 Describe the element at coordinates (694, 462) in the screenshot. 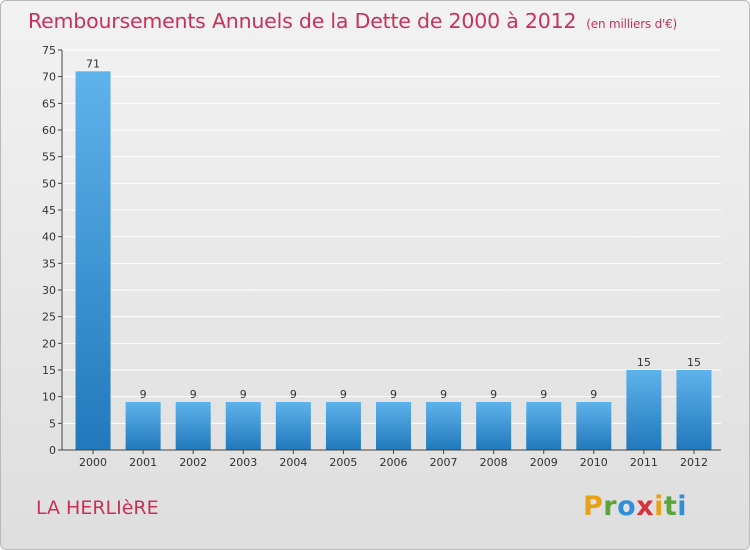

I see `x-tick-label-2012: 2012` at that location.